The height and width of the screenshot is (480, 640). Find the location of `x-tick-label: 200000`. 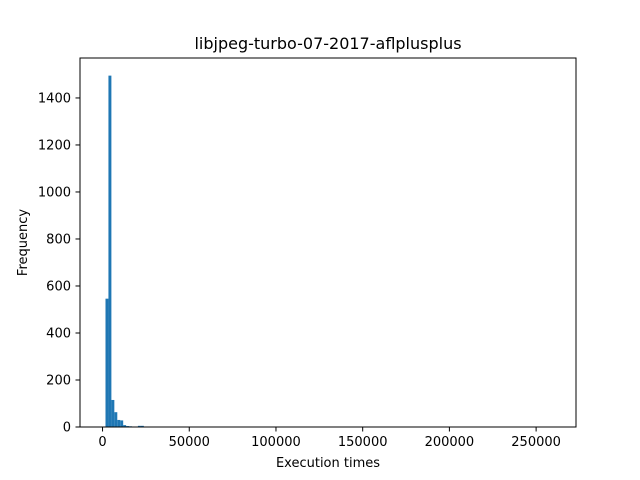

x-tick-label: 200000 is located at coordinates (450, 442).